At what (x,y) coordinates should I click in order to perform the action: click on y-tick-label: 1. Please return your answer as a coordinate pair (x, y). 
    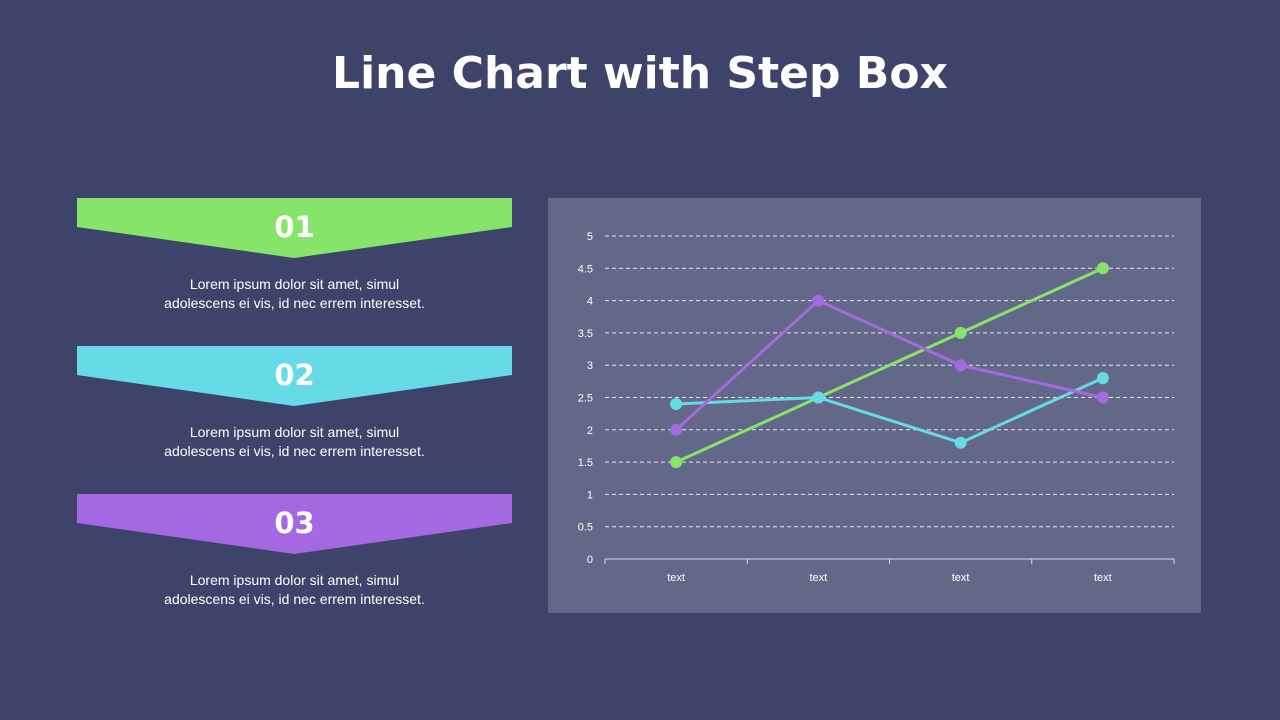
    Looking at the image, I should click on (590, 495).